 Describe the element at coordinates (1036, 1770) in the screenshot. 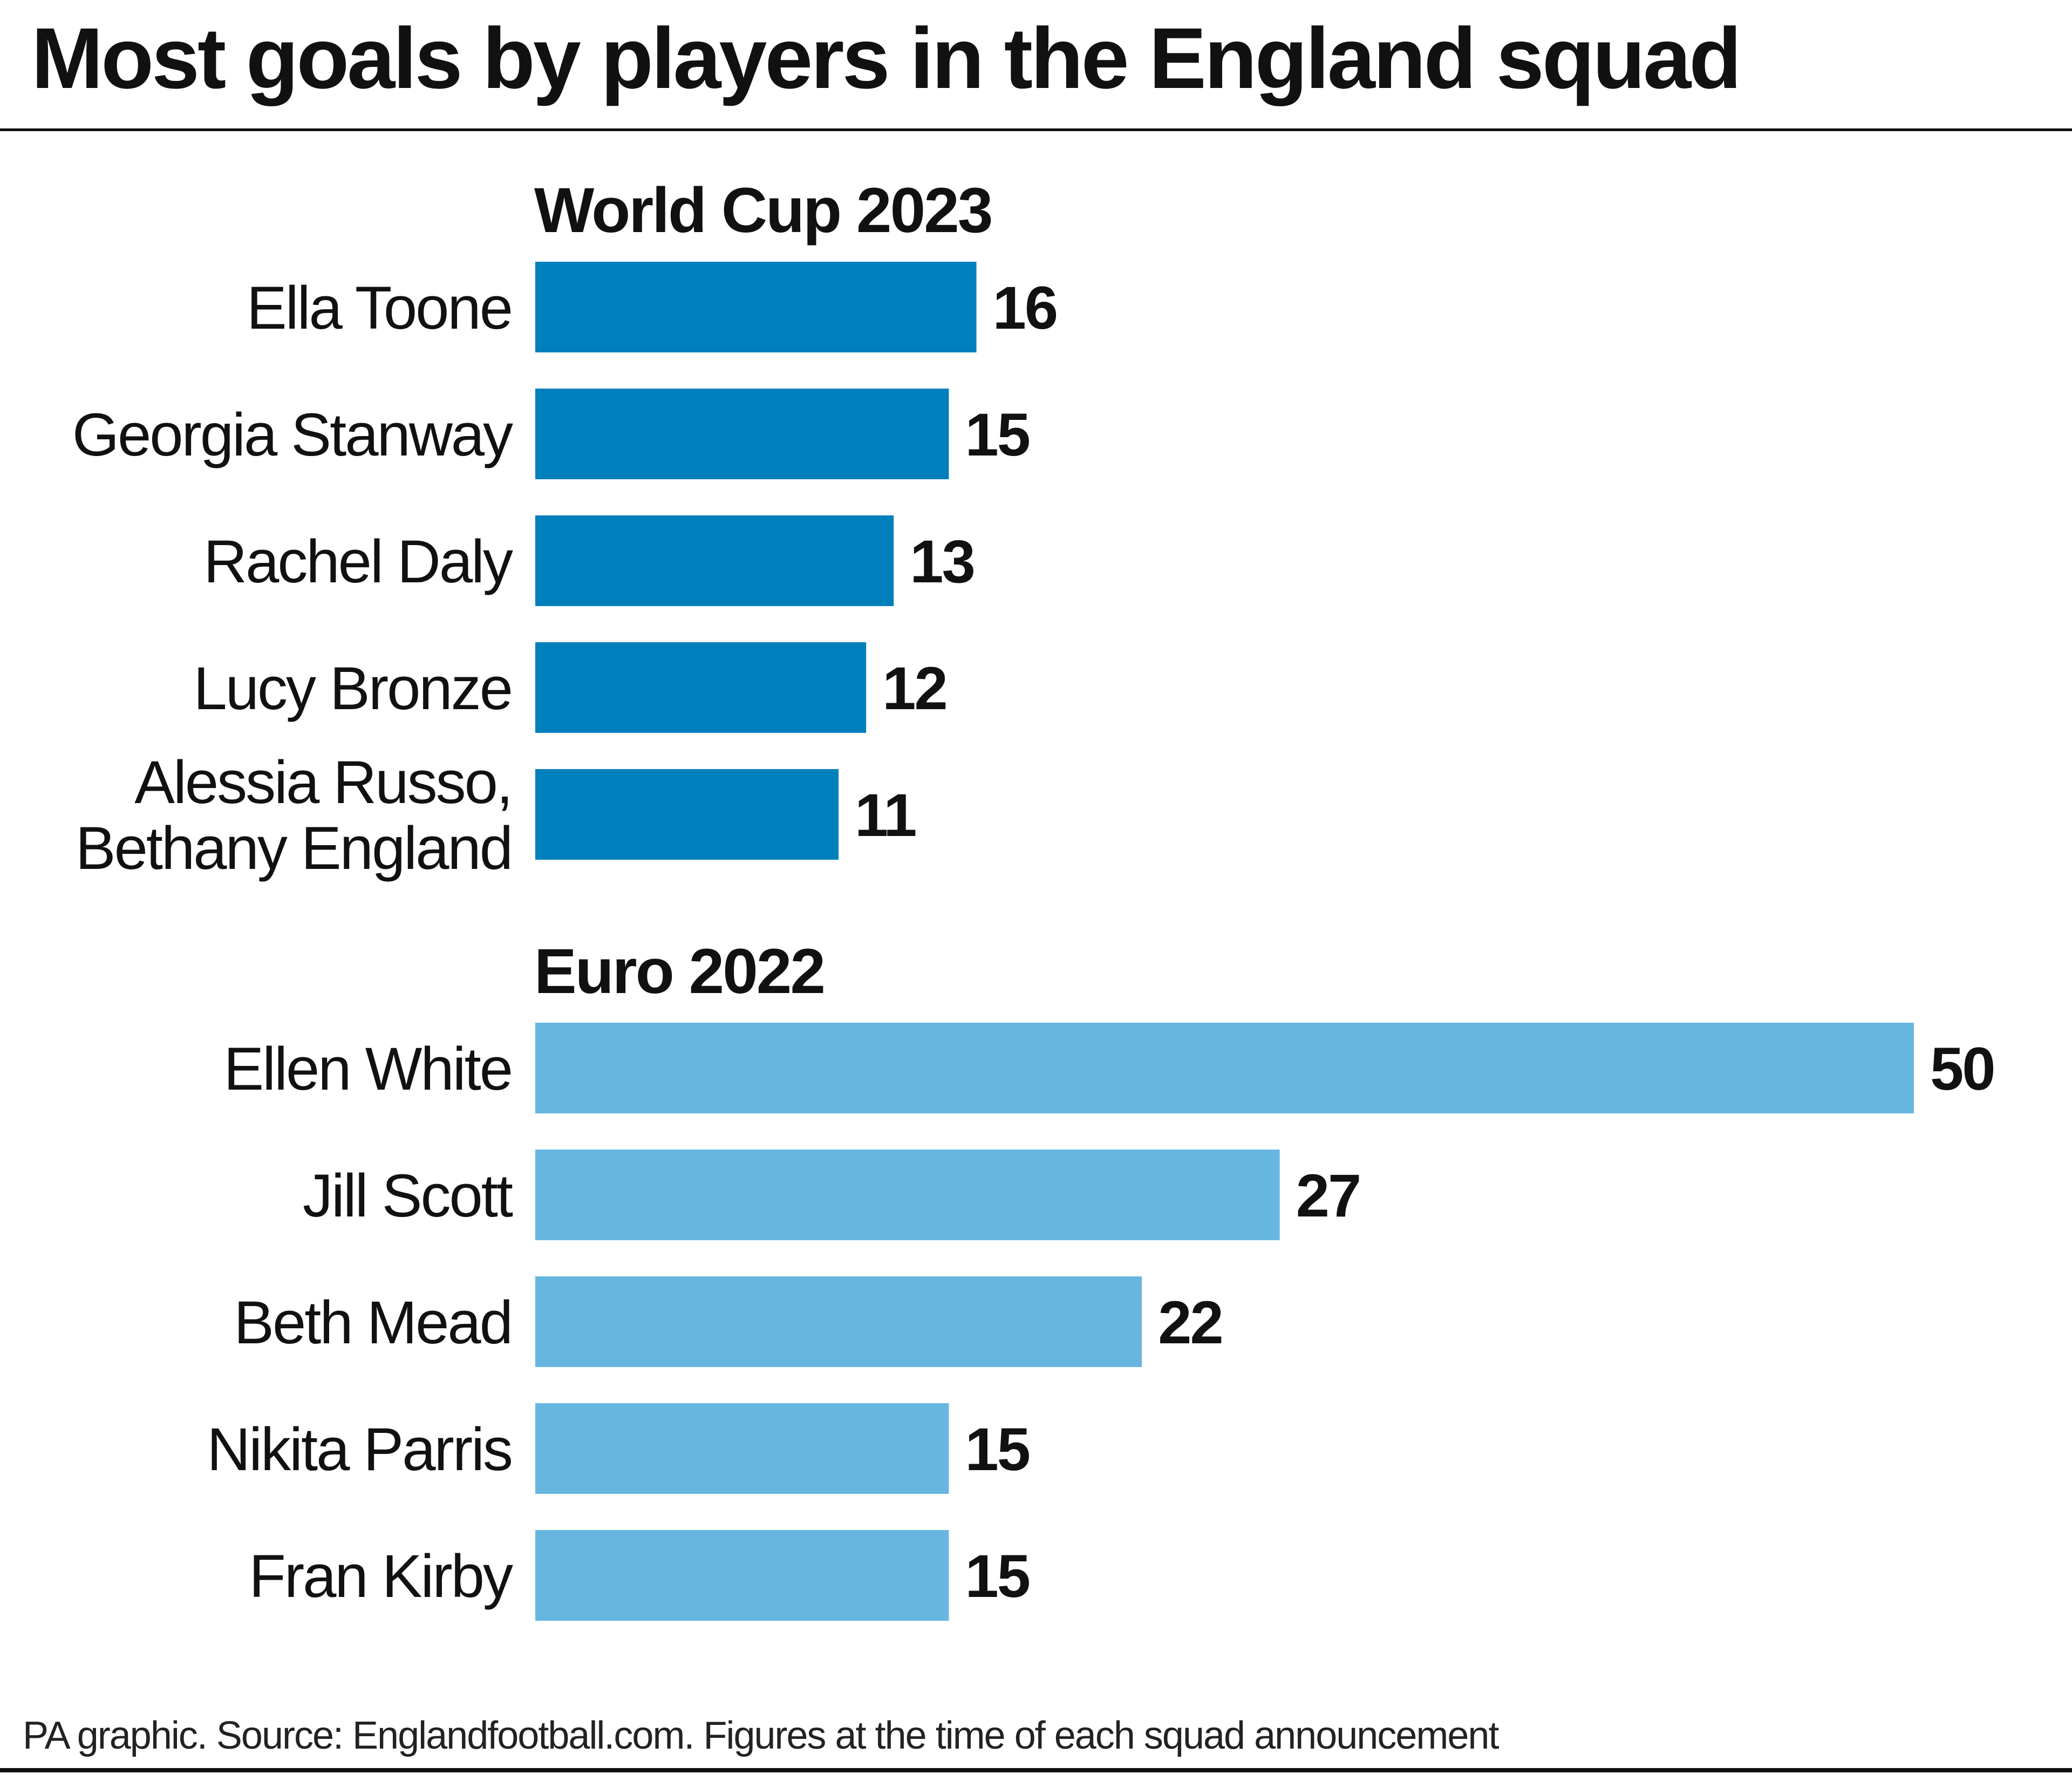

I see `bottom-divider` at that location.